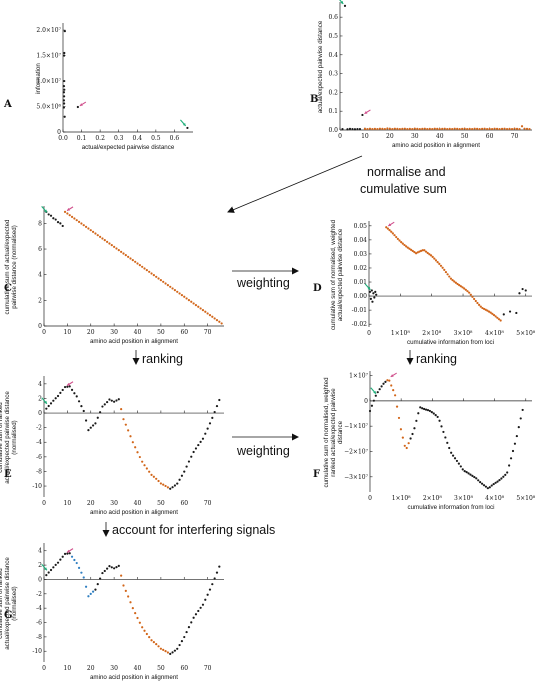 This screenshot has height=685, width=537. Describe the element at coordinates (68, 503) in the screenshot. I see `x-tick-label: 10` at that location.